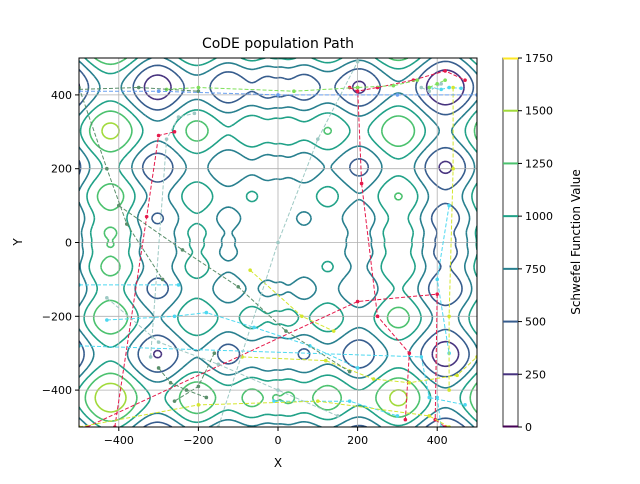  Describe the element at coordinates (535, 322) in the screenshot. I see `colorbar-tick-label: 500` at that location.